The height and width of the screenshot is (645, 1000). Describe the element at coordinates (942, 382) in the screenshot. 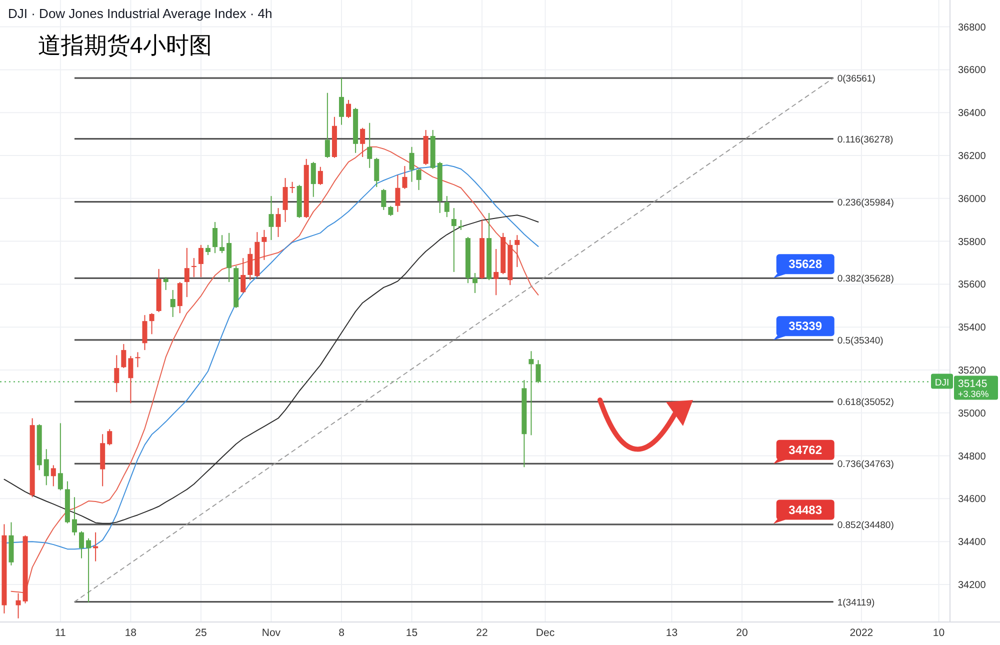

I see `annotation: DJI` at that location.